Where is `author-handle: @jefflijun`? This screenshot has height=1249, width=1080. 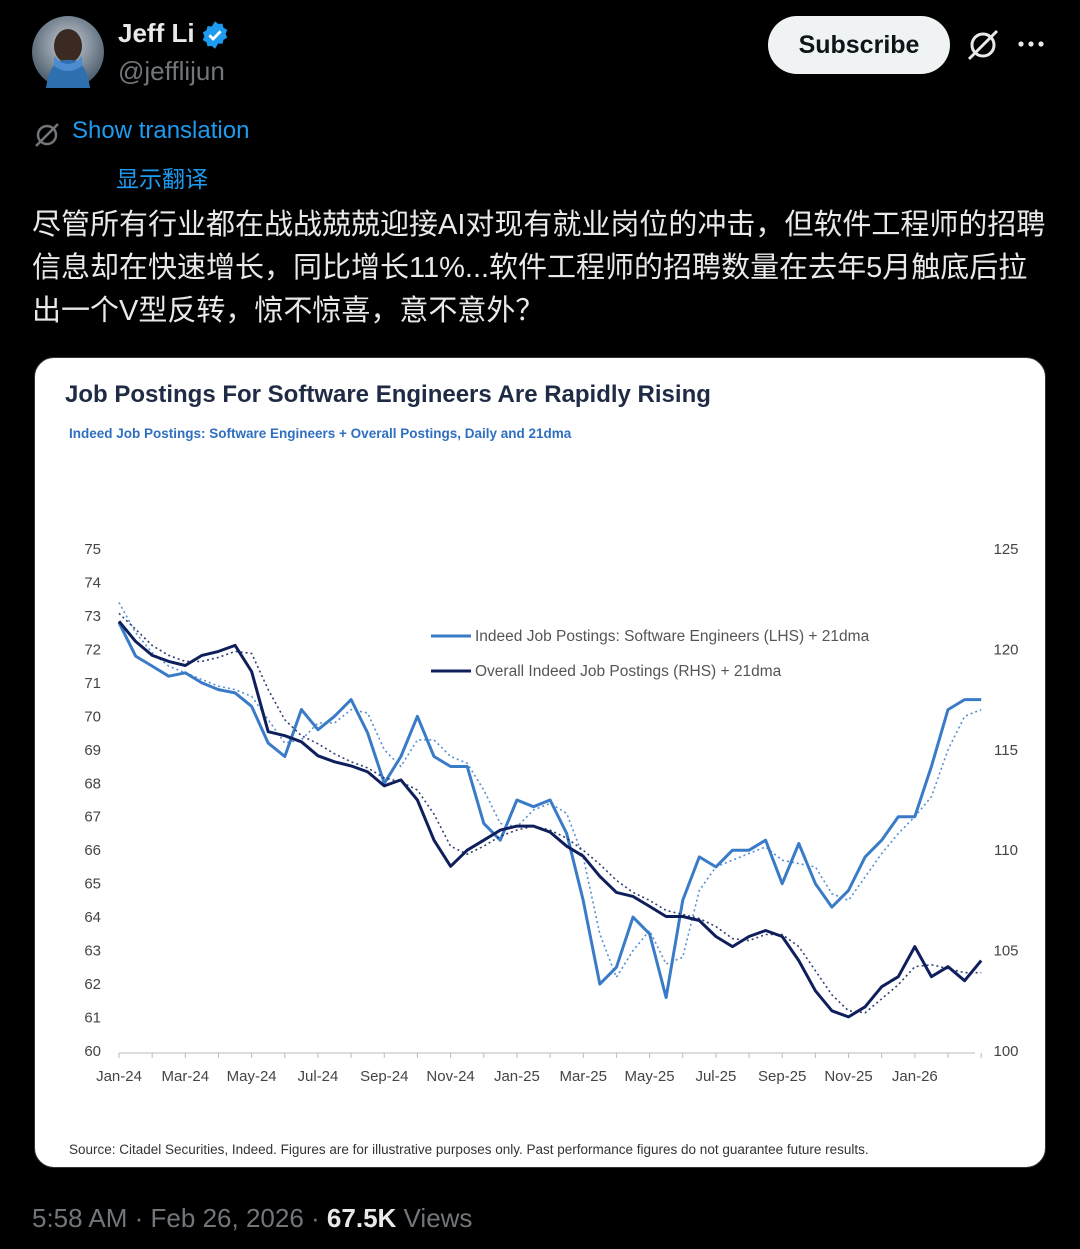 author-handle: @jefflijun is located at coordinates (171, 71).